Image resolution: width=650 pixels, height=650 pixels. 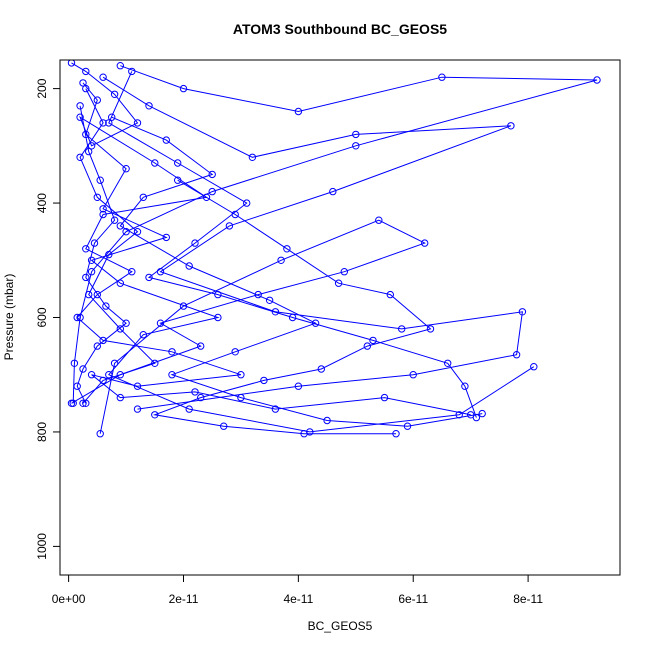 What do you see at coordinates (340, 626) in the screenshot?
I see `x-axis-label: BC_GEOS5` at bounding box center [340, 626].